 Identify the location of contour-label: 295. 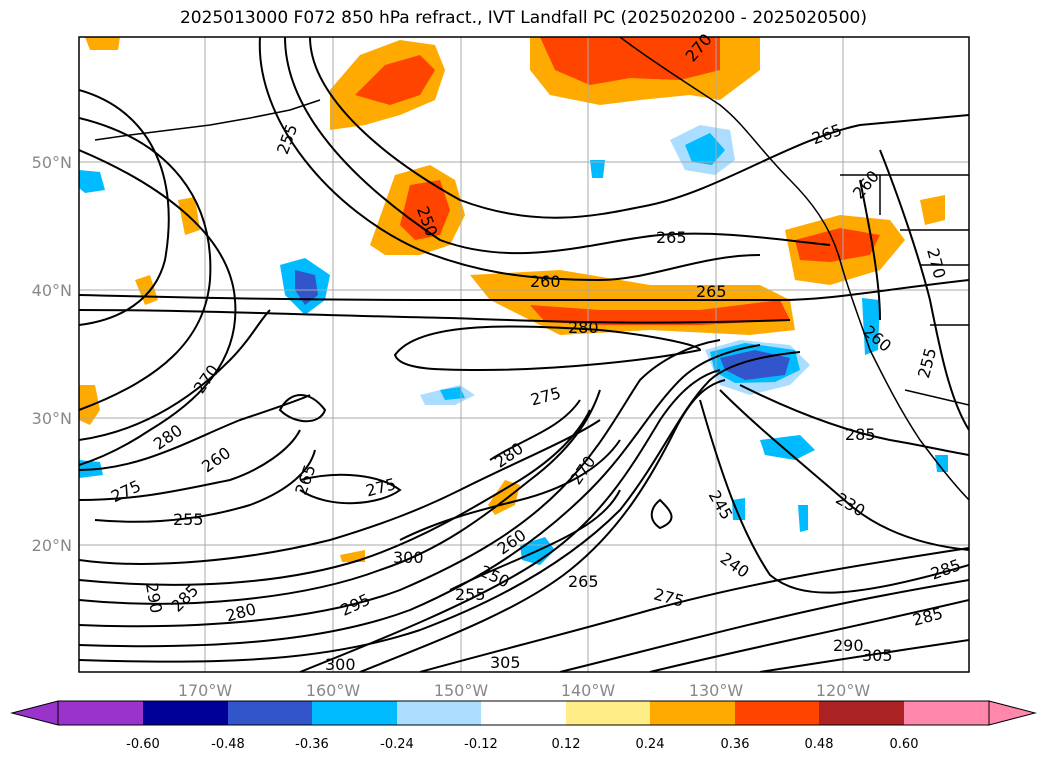
(355, 605).